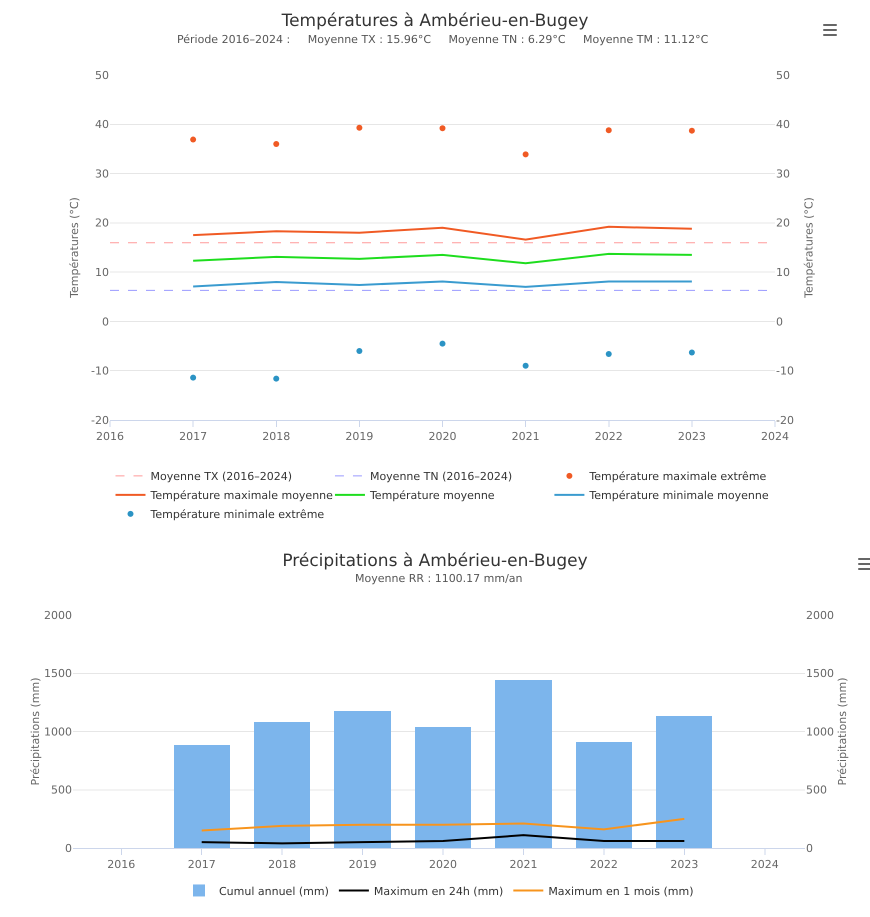 This screenshot has width=870, height=917. What do you see at coordinates (443, 39) in the screenshot?
I see `chart-subtitle: Période 2016–2024 : Moyenne TX : 15.96°C Moyenne TN : 6.29°C Moyenne TM : 11.12°C` at bounding box center [443, 39].